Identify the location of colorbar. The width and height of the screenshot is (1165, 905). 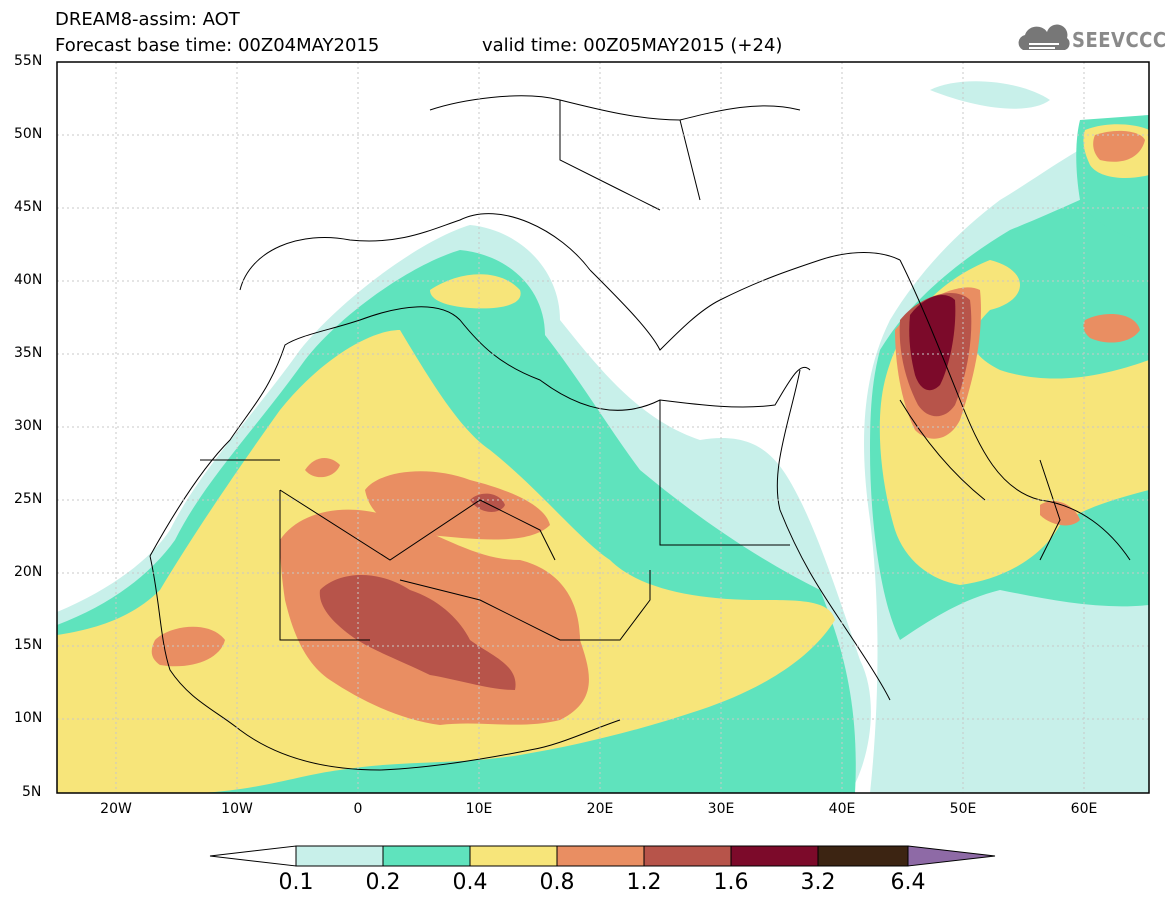
(602, 856).